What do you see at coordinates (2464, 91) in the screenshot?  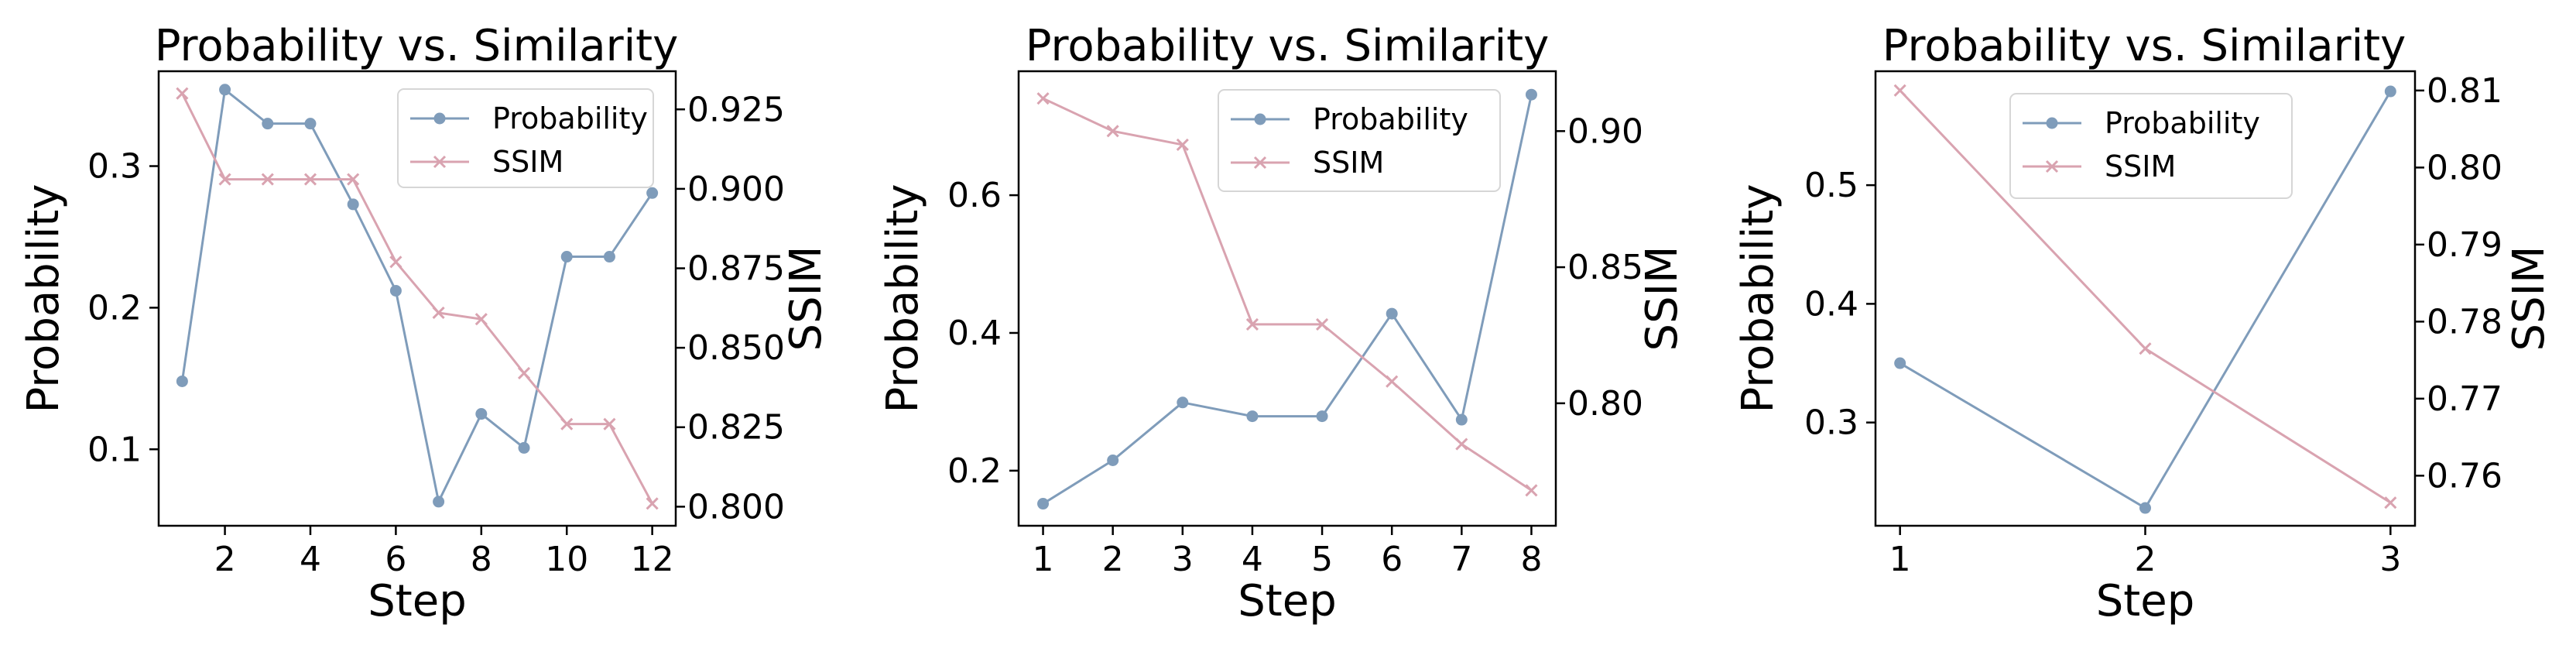 I see `y-right-tick-label: 0.81` at bounding box center [2464, 91].